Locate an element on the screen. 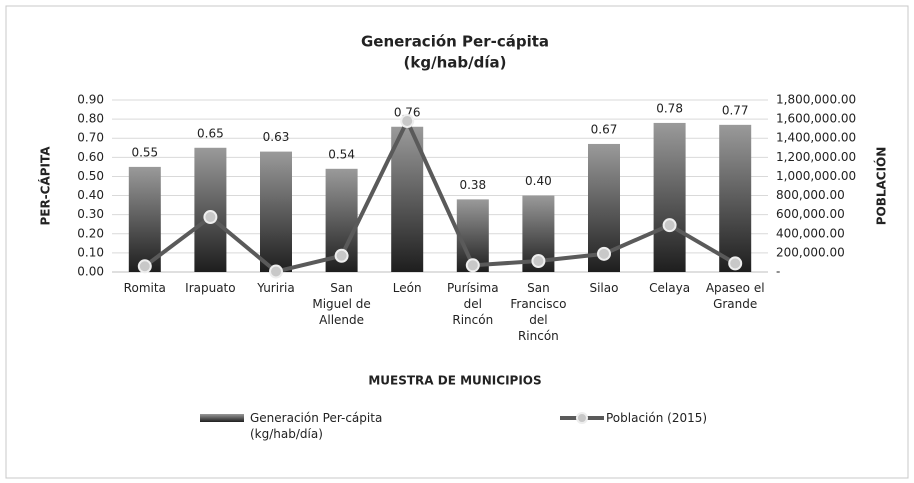 The image size is (914, 483). x-tick-label: Yuriria is located at coordinates (276, 288).